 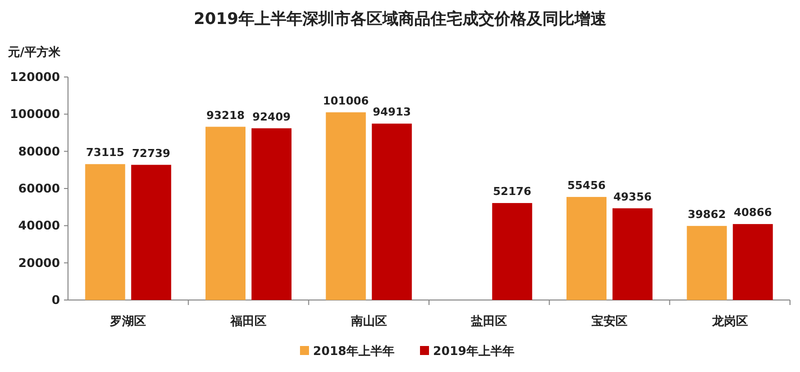 What do you see at coordinates (225, 115) in the screenshot?
I see `data-label: 93218` at bounding box center [225, 115].